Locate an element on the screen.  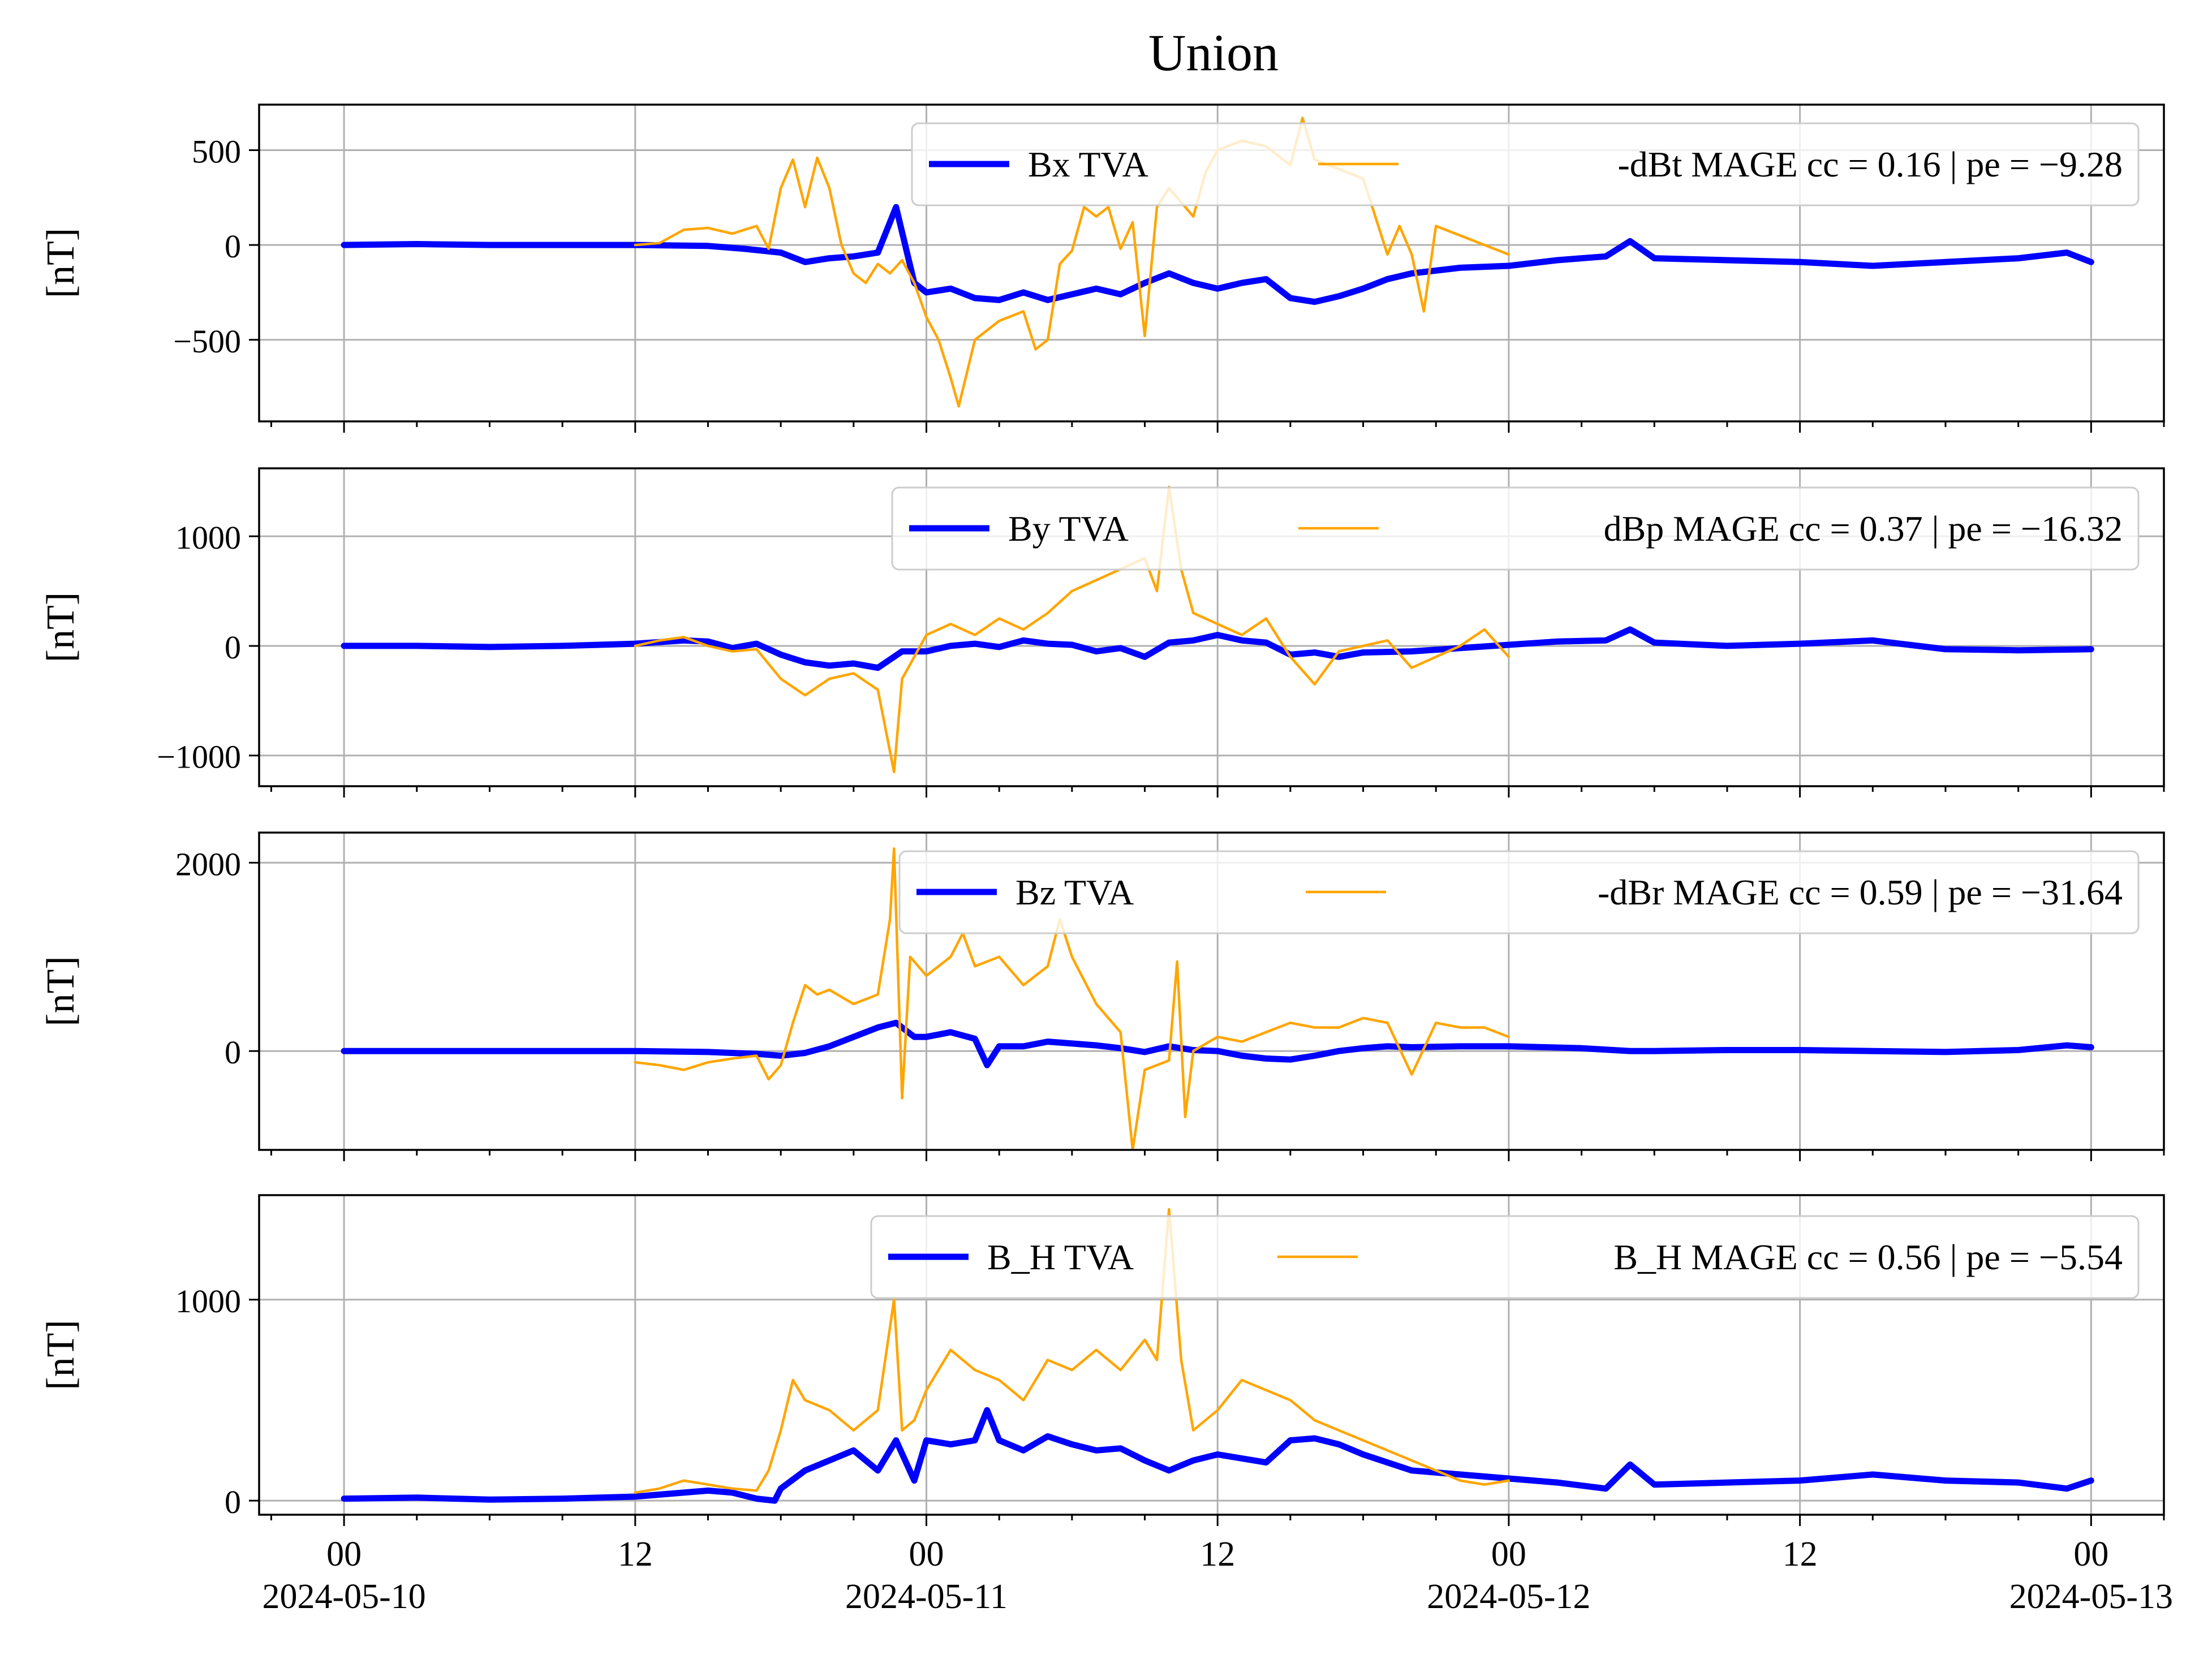
legend-label-mage: B_H MAGE cc = 0.56 | pe = −5.54 is located at coordinates (1868, 1257).